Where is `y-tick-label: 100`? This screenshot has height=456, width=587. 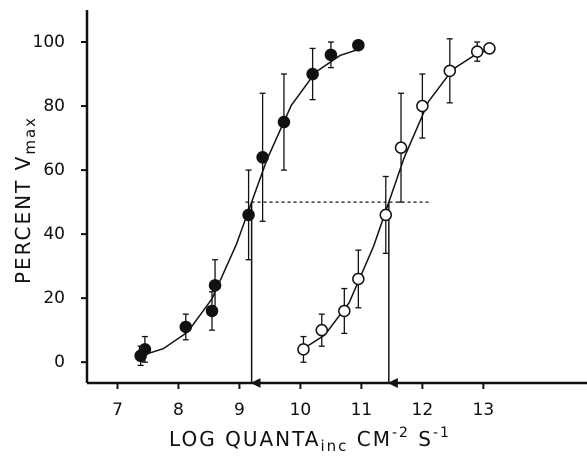 y-tick-label: 100 is located at coordinates (49, 42).